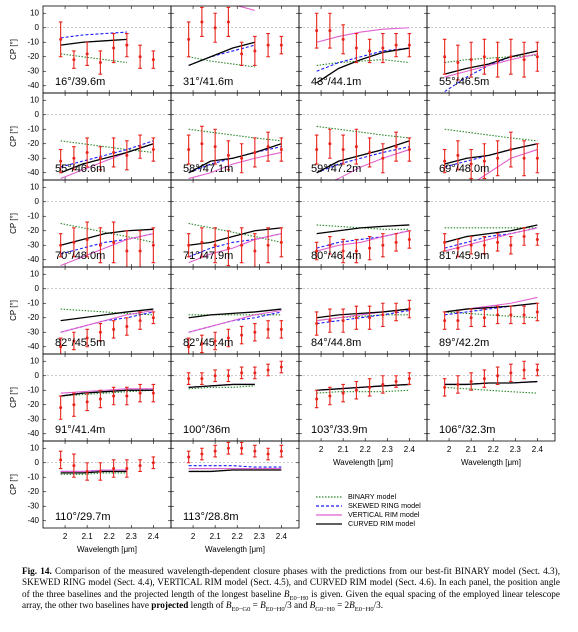 The image size is (578, 632). Describe the element at coordinates (384, 505) in the screenshot. I see `legend-label: SKEWED RING model` at that location.